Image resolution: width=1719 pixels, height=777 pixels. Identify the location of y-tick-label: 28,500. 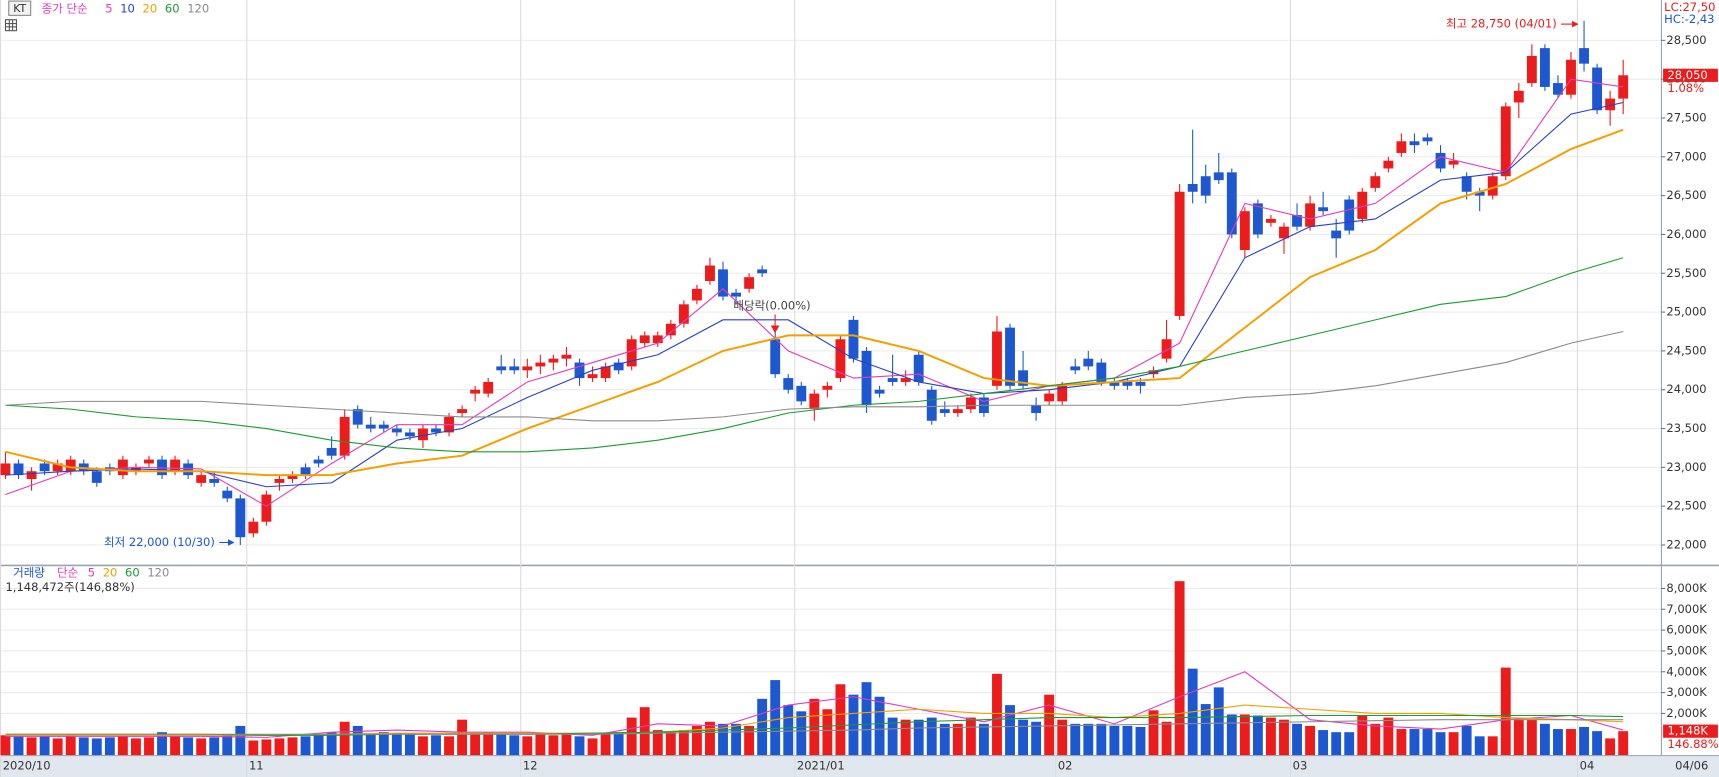
(1686, 40).